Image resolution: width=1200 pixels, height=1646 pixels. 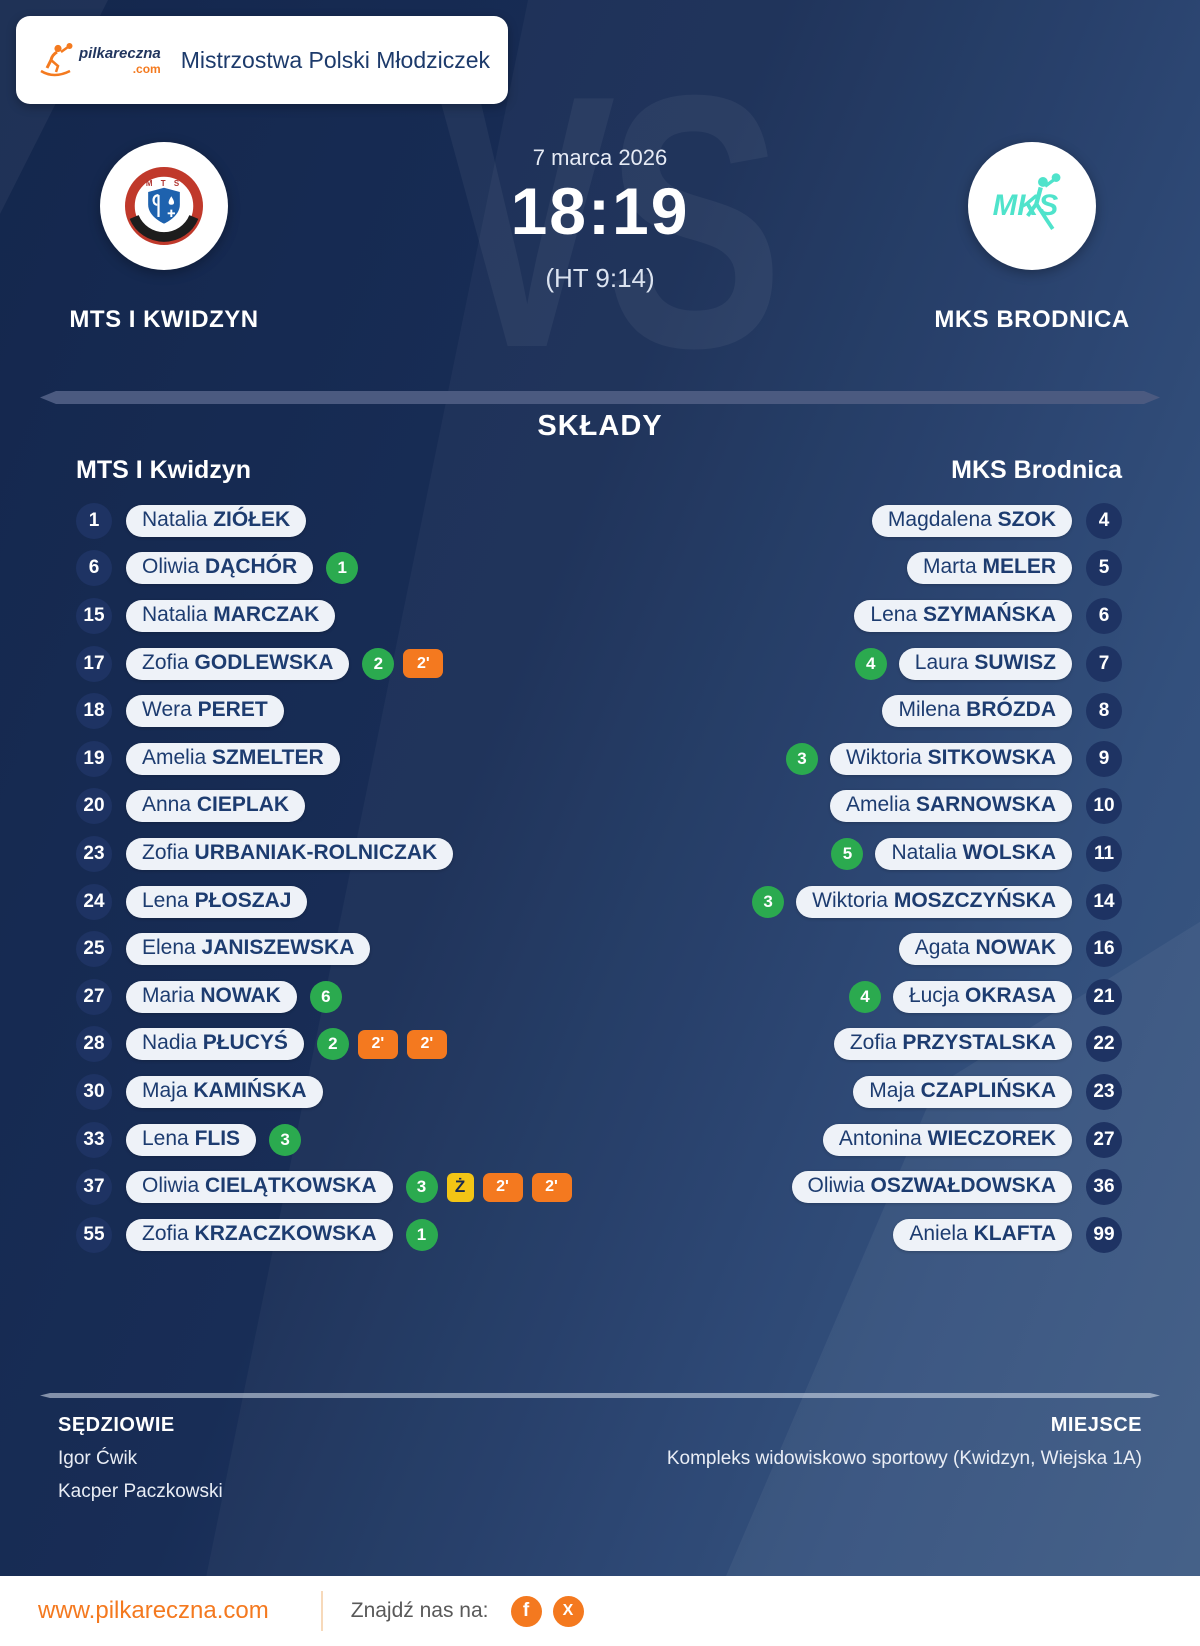 What do you see at coordinates (1011, 710) in the screenshot?
I see `player-last-name: BRÓZDA` at bounding box center [1011, 710].